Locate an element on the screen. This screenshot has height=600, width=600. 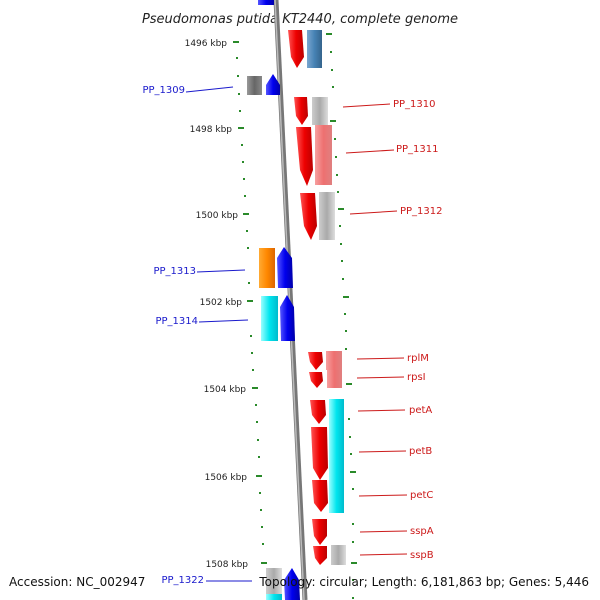
gene-label-petb: petB is located at coordinates (420, 451).